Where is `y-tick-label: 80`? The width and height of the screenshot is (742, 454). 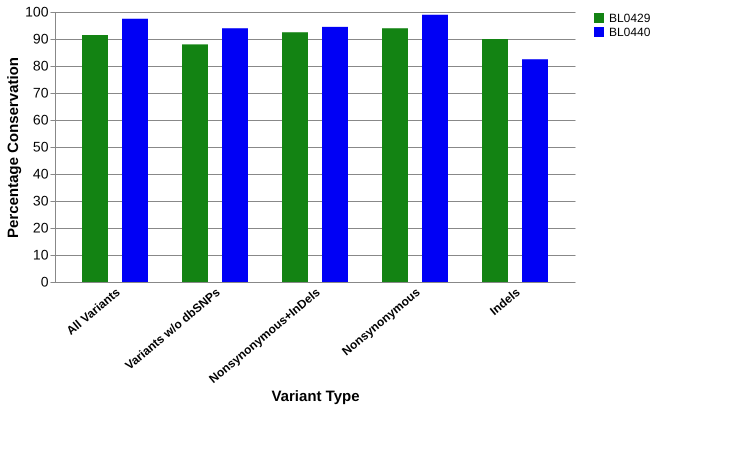 y-tick-label: 80 is located at coordinates (40, 66).